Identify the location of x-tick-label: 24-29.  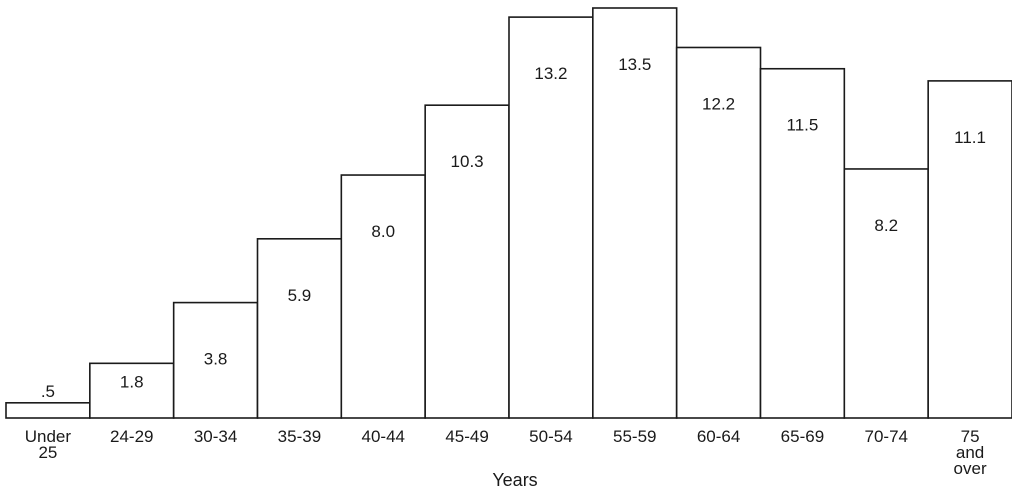
(131, 436).